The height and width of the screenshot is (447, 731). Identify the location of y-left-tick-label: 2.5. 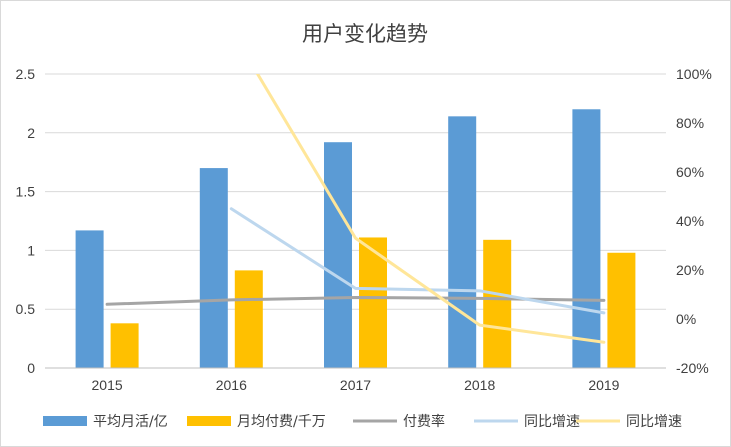
(26, 74).